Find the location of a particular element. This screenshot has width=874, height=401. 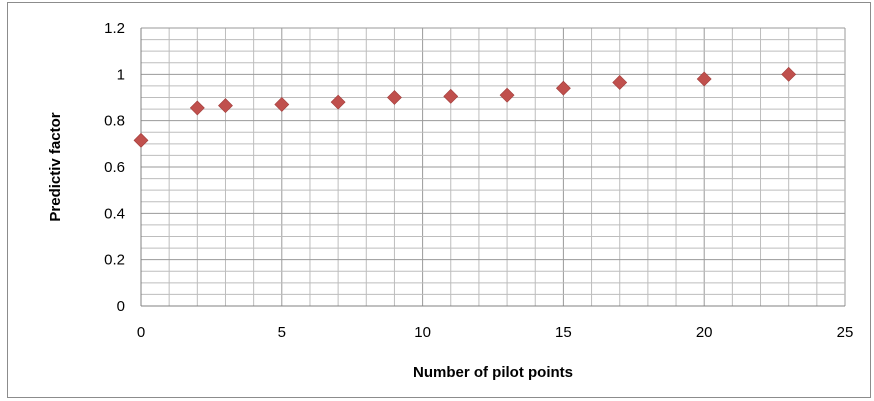

x-tick-label: 0 is located at coordinates (141, 332).